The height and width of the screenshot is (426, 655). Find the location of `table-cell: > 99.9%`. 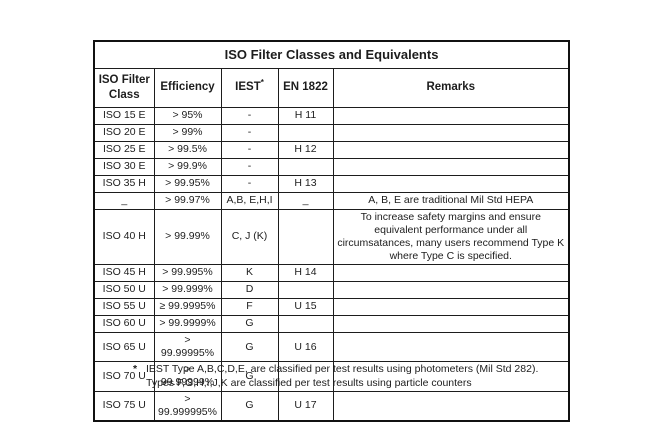

table-cell: > 99.9% is located at coordinates (187, 166).